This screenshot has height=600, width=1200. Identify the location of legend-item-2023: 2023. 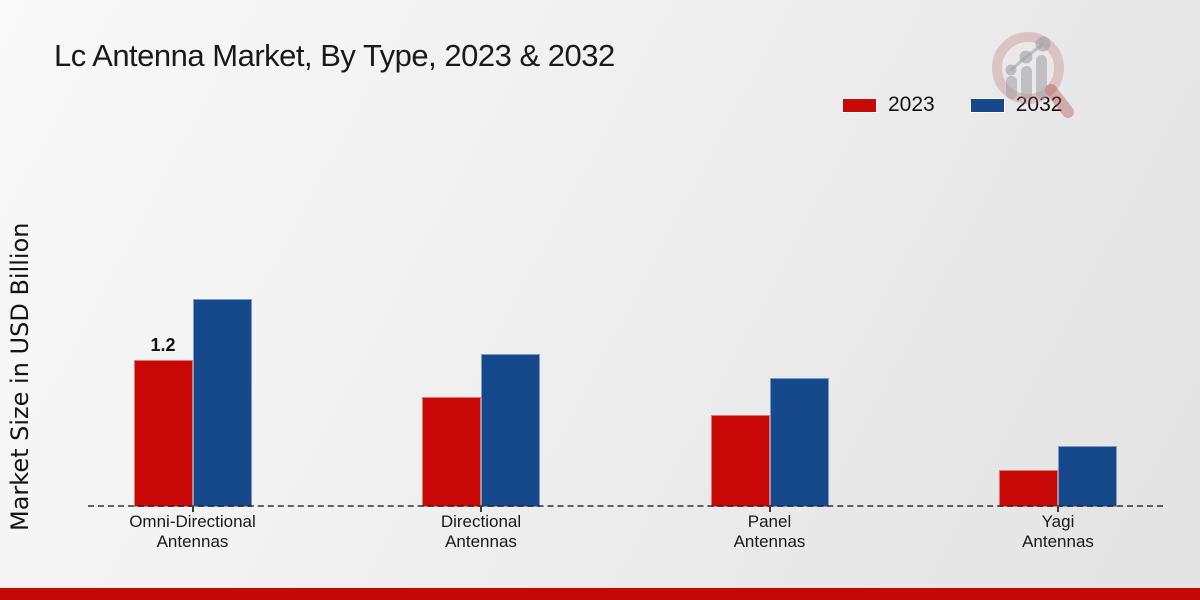
(889, 105).